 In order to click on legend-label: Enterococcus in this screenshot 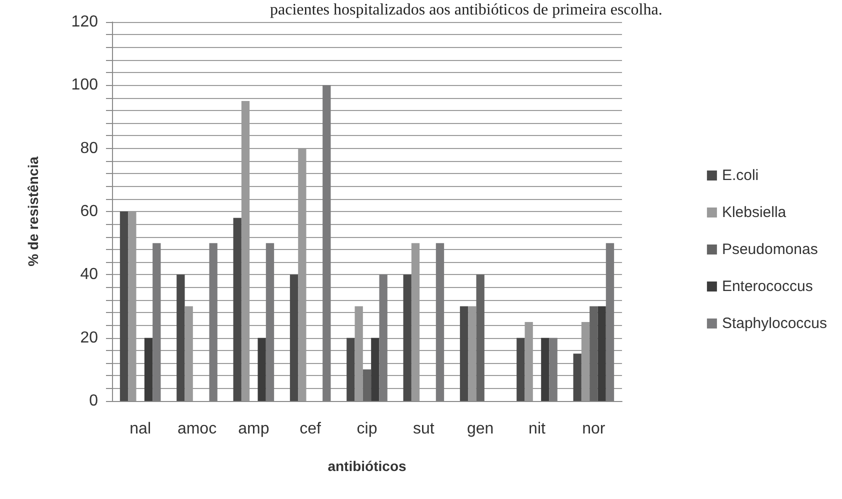, I will do `click(767, 286)`.